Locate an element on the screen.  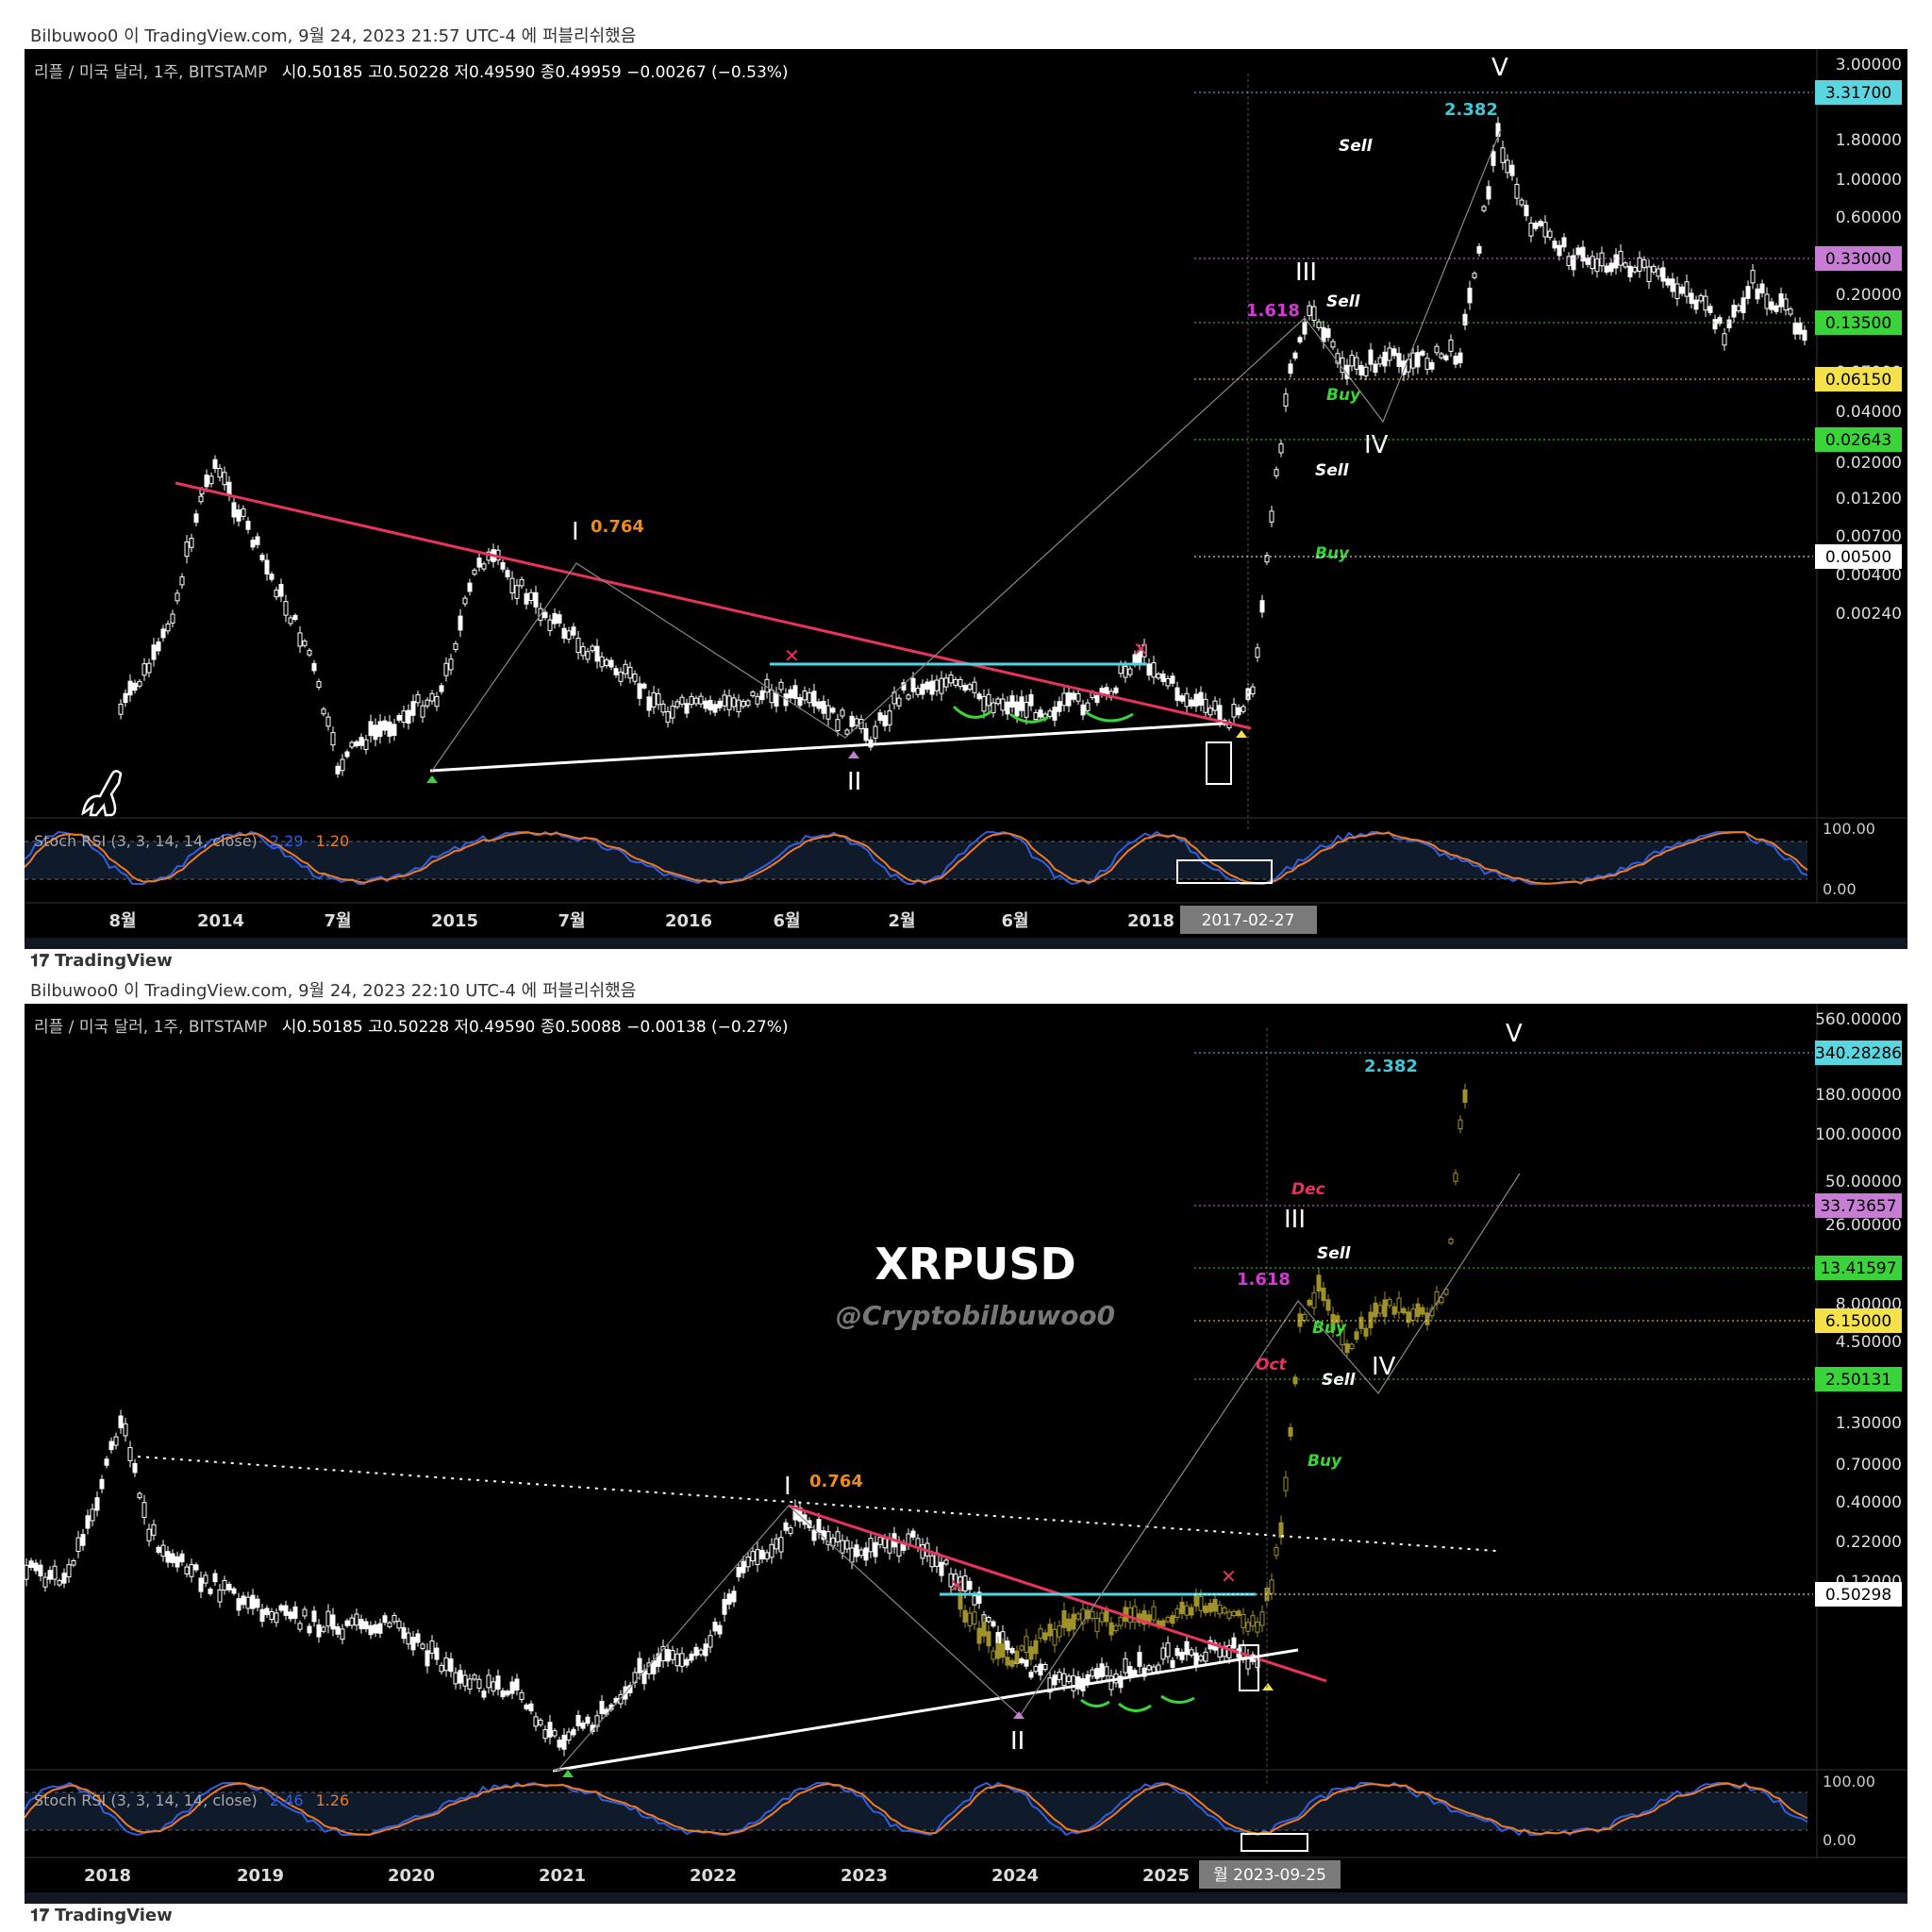
time-axis: 8월20147월20157월20166월2월6월20186월 is located at coordinates (966, 916).